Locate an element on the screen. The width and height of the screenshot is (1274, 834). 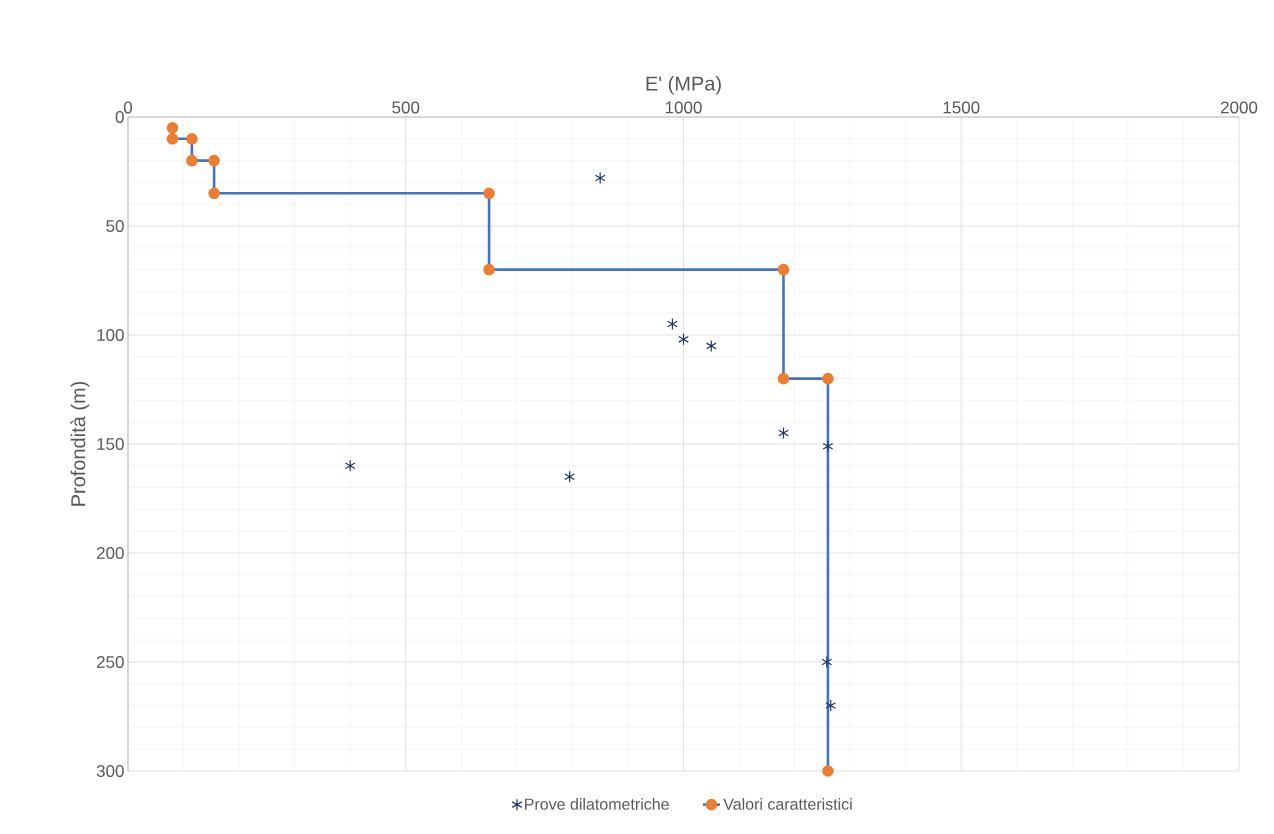
x-tick-label: 1000 is located at coordinates (683, 107).